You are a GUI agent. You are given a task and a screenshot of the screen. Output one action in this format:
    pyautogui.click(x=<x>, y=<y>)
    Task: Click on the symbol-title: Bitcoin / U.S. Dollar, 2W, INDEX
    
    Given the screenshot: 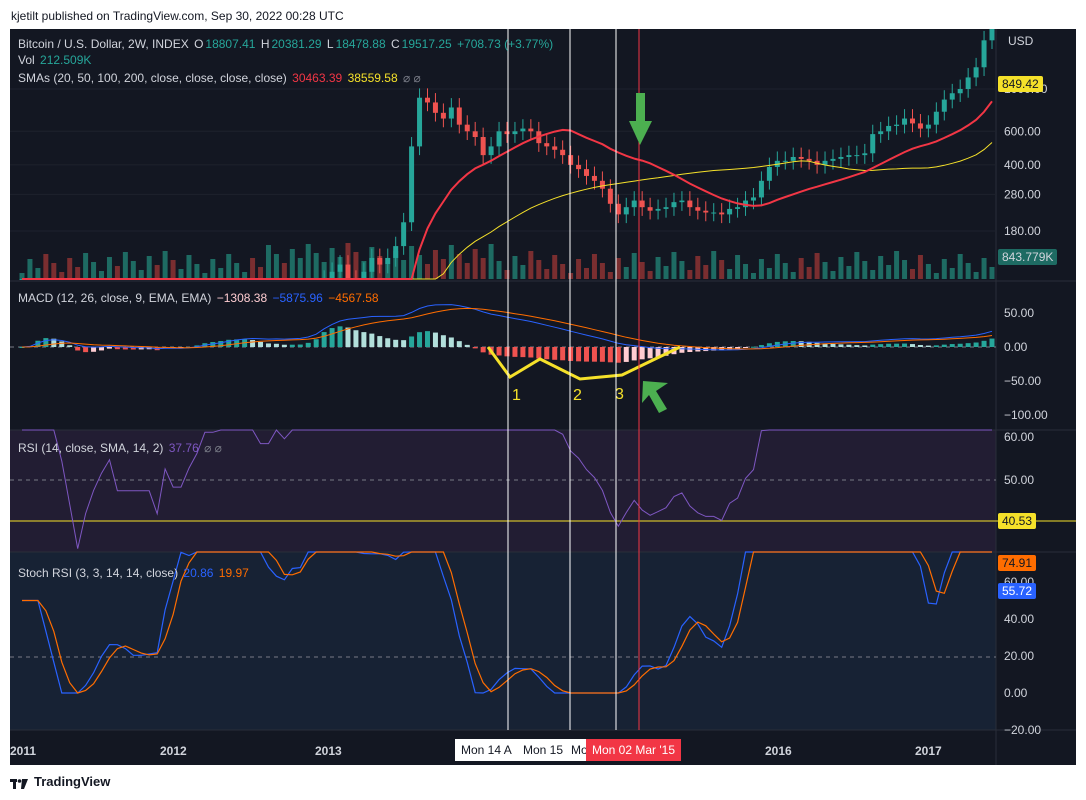 What is the action you would take?
    pyautogui.click(x=103, y=44)
    